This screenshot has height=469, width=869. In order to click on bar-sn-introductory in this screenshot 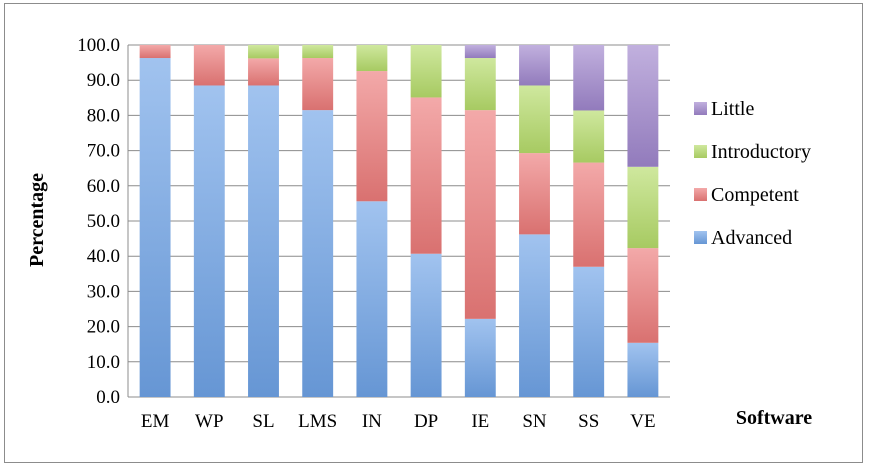, I will do `click(534, 119)`.